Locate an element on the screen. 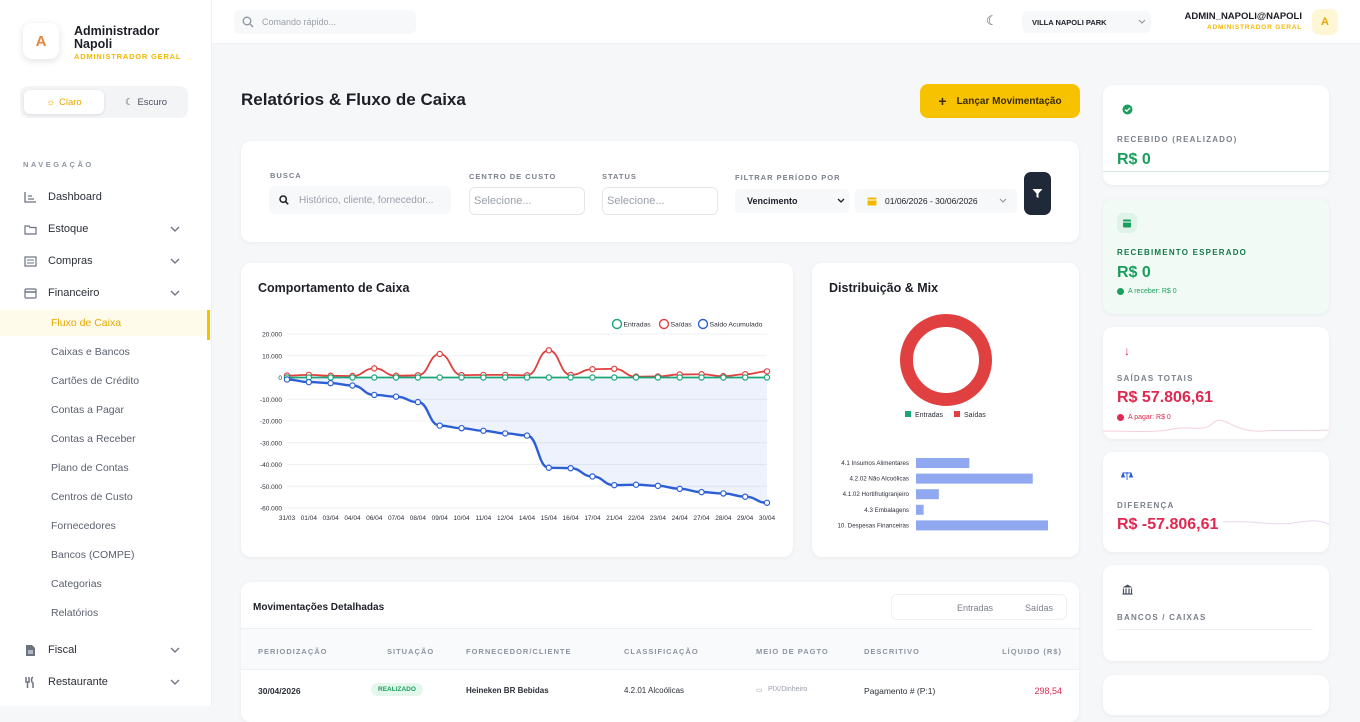  kpi-label: RECEBIDO (REALIZADO) is located at coordinates (1177, 139).